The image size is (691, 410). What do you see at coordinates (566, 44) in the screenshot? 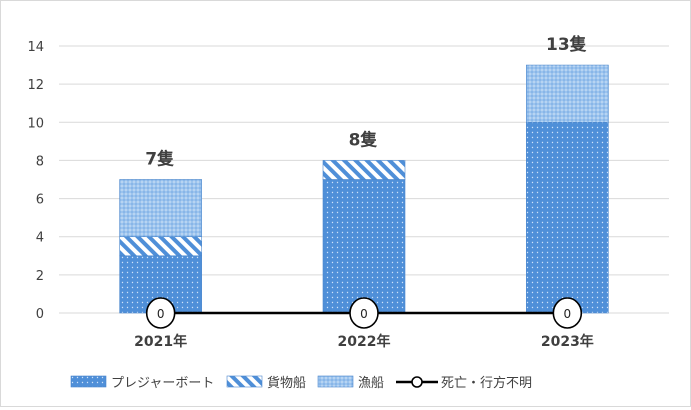
I see `bar-total-label: 13隻` at bounding box center [566, 44].